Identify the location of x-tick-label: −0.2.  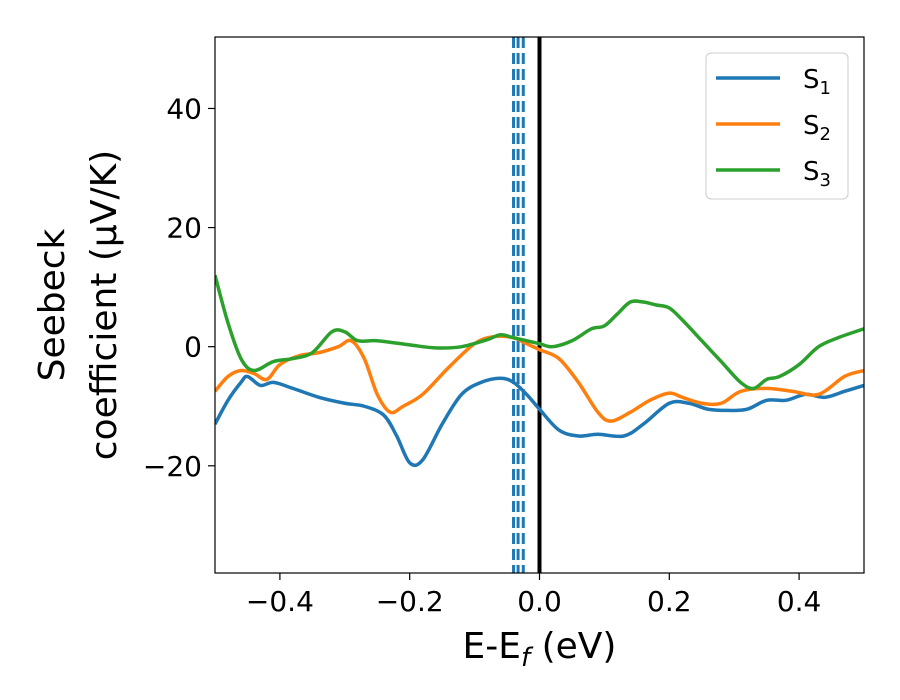
(410, 601).